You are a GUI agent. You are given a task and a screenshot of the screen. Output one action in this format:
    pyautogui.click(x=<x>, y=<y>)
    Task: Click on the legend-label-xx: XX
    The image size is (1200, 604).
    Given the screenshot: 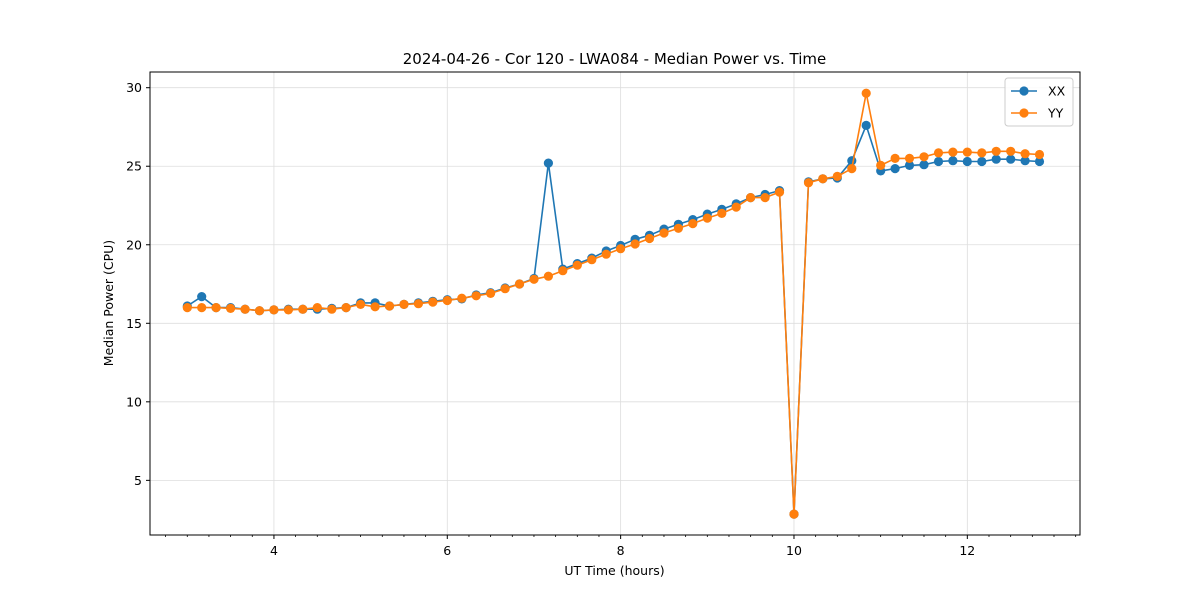 What is the action you would take?
    pyautogui.click(x=1057, y=91)
    